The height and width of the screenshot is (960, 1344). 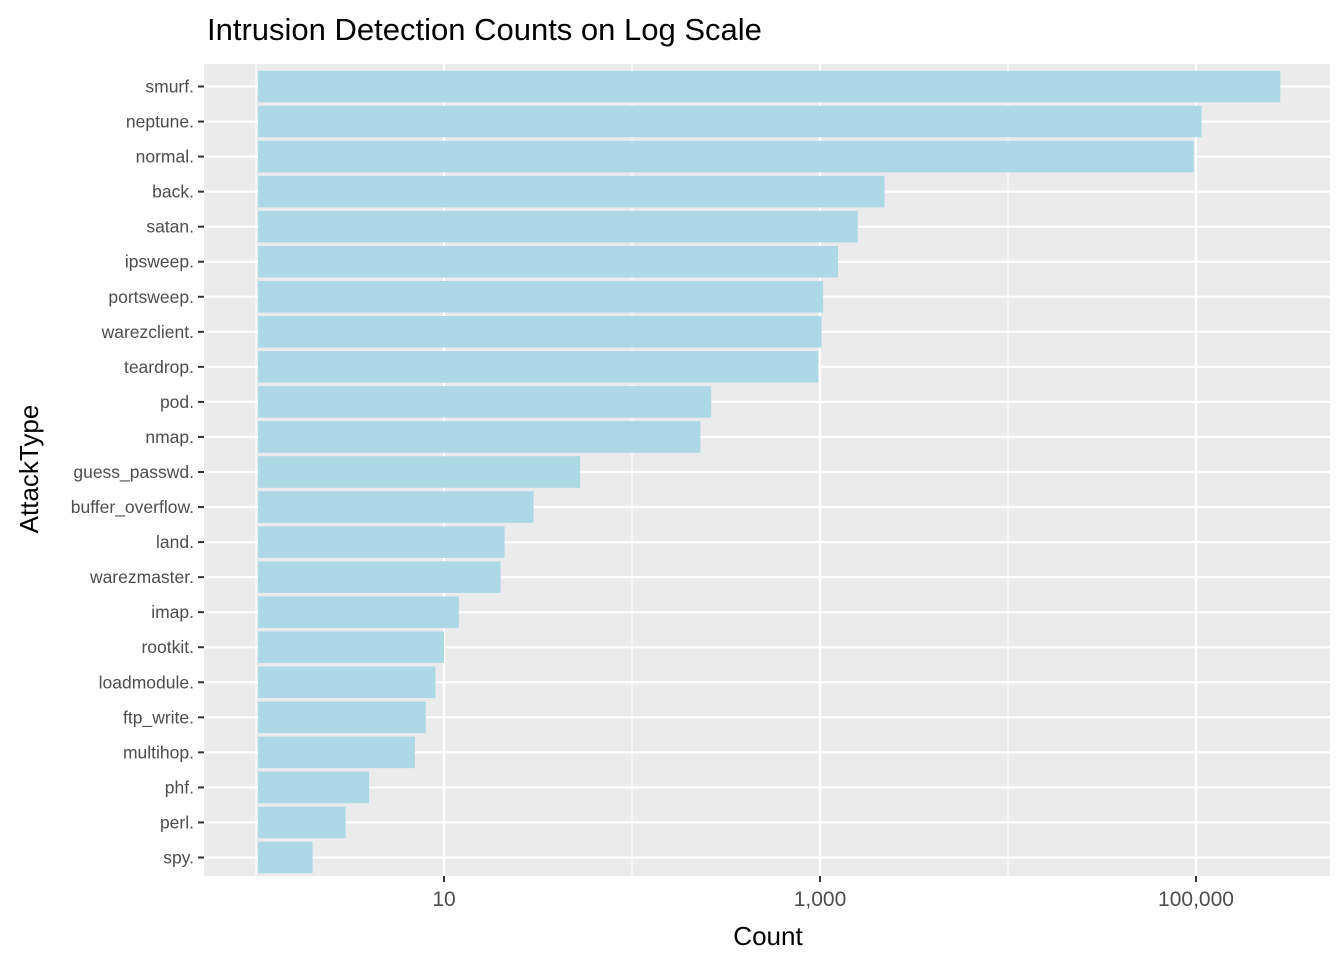 What do you see at coordinates (173, 192) in the screenshot?
I see `y-tick-label: back.` at bounding box center [173, 192].